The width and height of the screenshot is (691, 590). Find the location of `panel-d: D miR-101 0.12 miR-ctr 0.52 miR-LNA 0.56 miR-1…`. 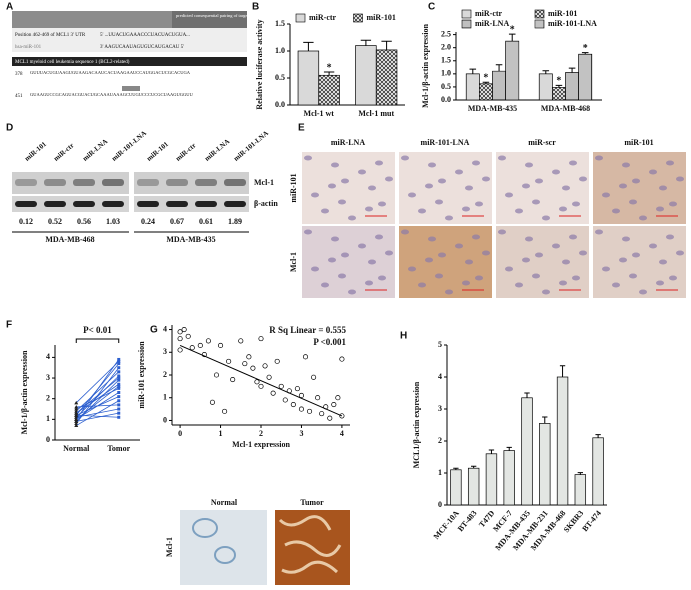

panel-d: D miR-101 0.12 miR-ctr 0.52 miR-LNA 0.56 miR-1… is located at coordinates (142, 183).